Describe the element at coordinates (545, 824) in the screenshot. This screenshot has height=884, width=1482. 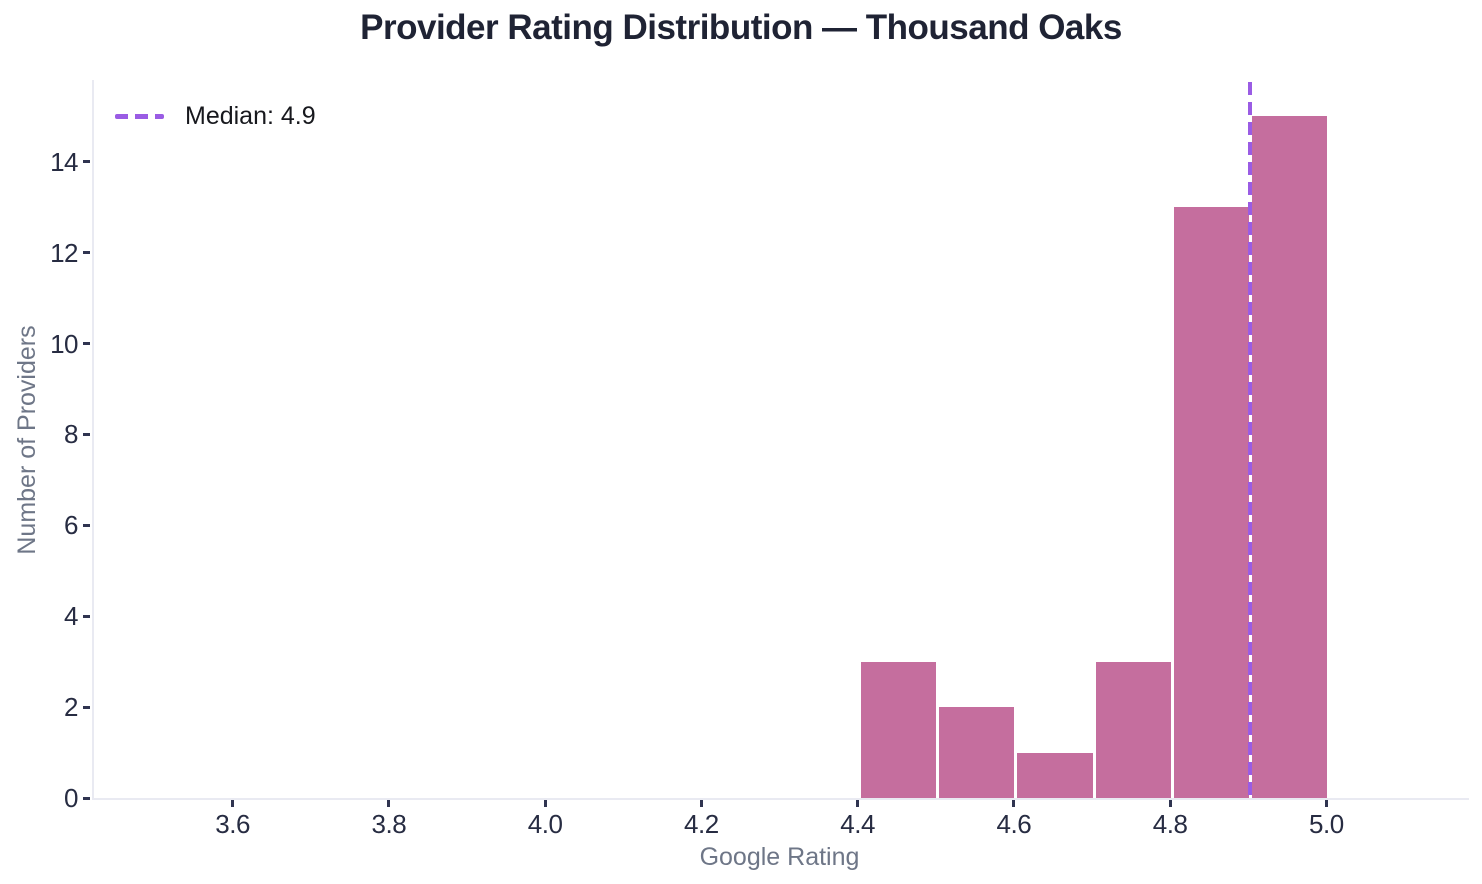
I see `x-tick-label: 4.0` at that location.